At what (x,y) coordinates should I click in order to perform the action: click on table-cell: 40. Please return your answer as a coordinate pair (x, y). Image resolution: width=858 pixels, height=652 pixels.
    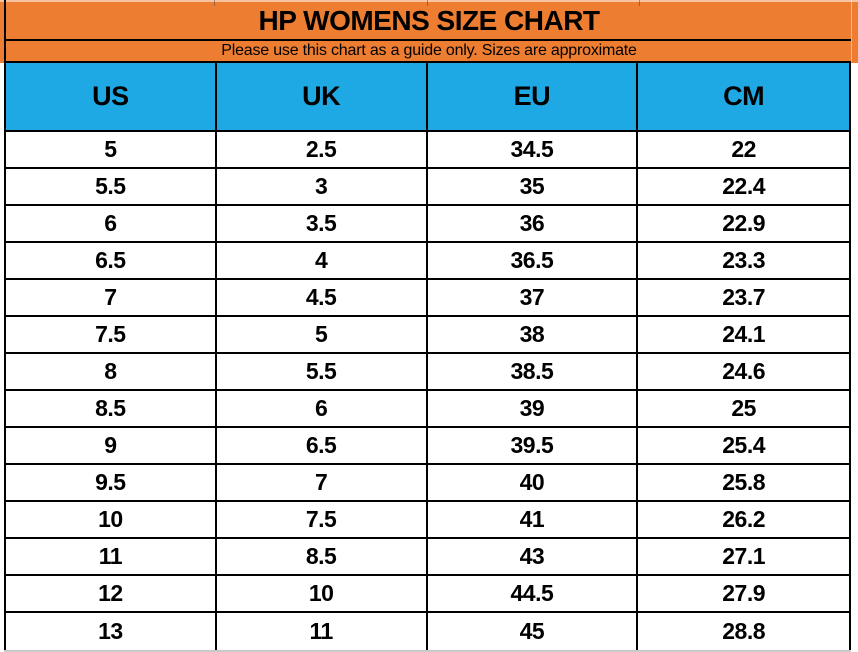
    Looking at the image, I should click on (533, 483).